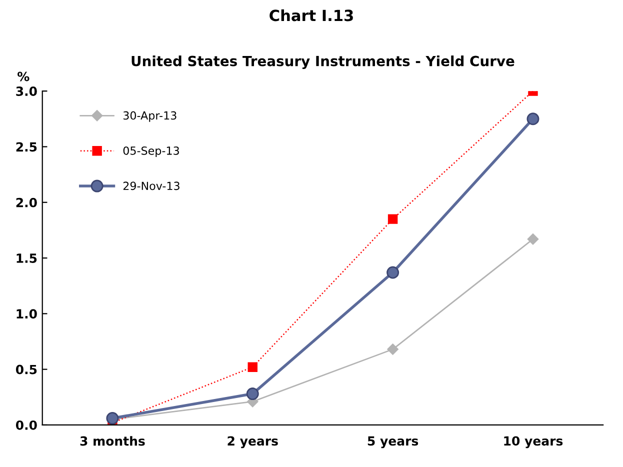 The height and width of the screenshot is (467, 623). What do you see at coordinates (253, 442) in the screenshot?
I see `x-tick-label: 2 years` at bounding box center [253, 442].